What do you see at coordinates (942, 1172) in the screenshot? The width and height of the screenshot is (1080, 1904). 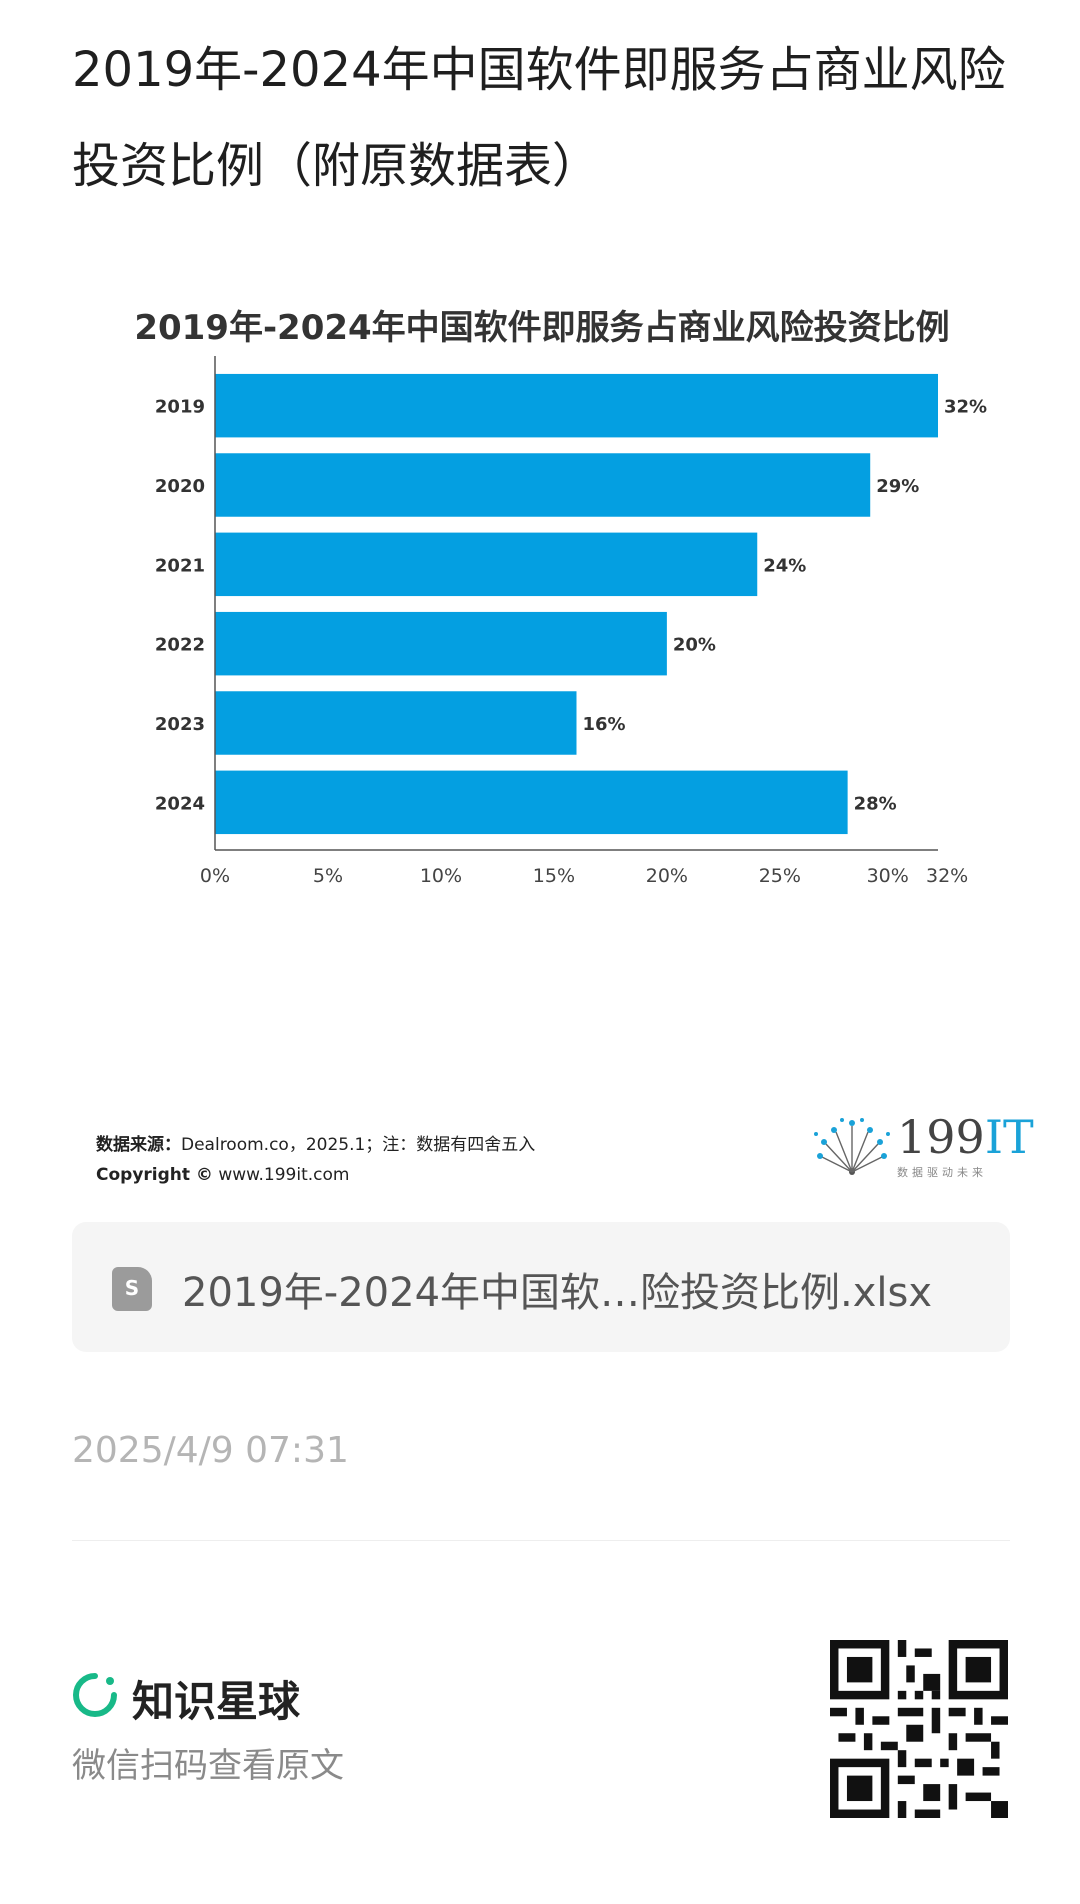 I see `brand-tagline: 数据驱动未来` at bounding box center [942, 1172].